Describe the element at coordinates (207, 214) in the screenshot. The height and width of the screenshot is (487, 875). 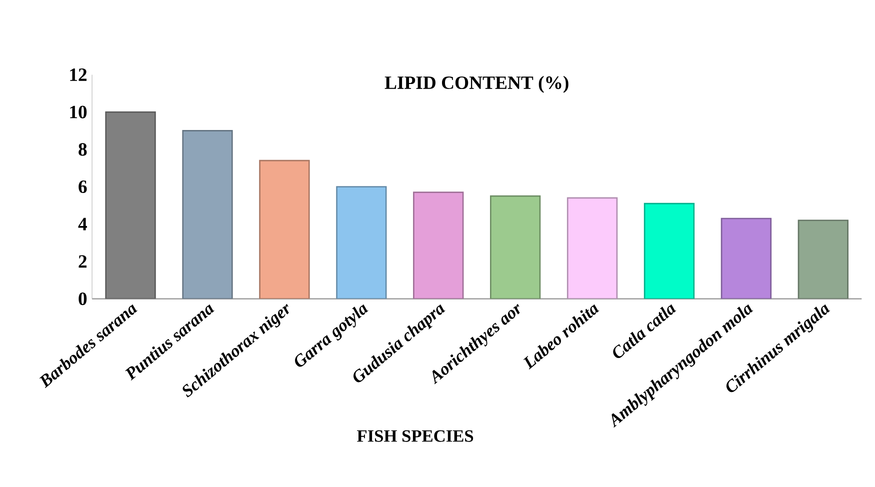
I see `bar` at that location.